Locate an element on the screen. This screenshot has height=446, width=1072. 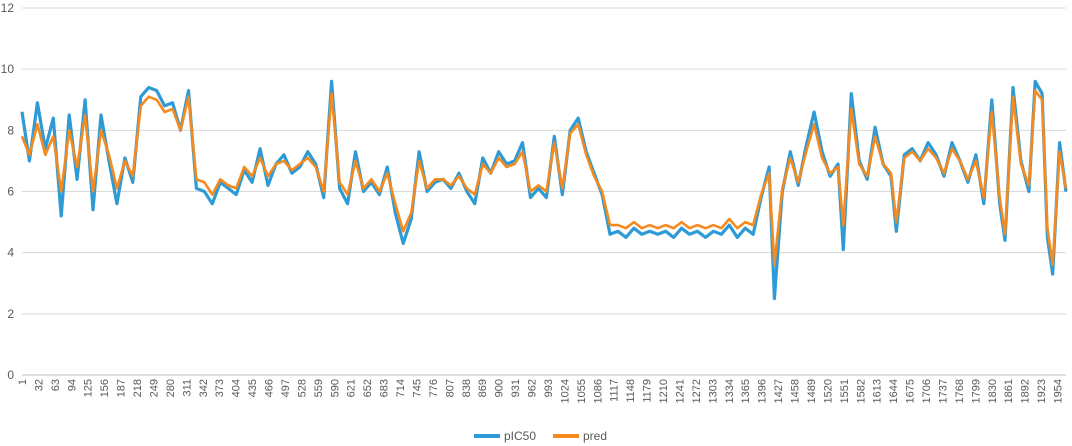
x-tick-label: 311 is located at coordinates (187, 388).